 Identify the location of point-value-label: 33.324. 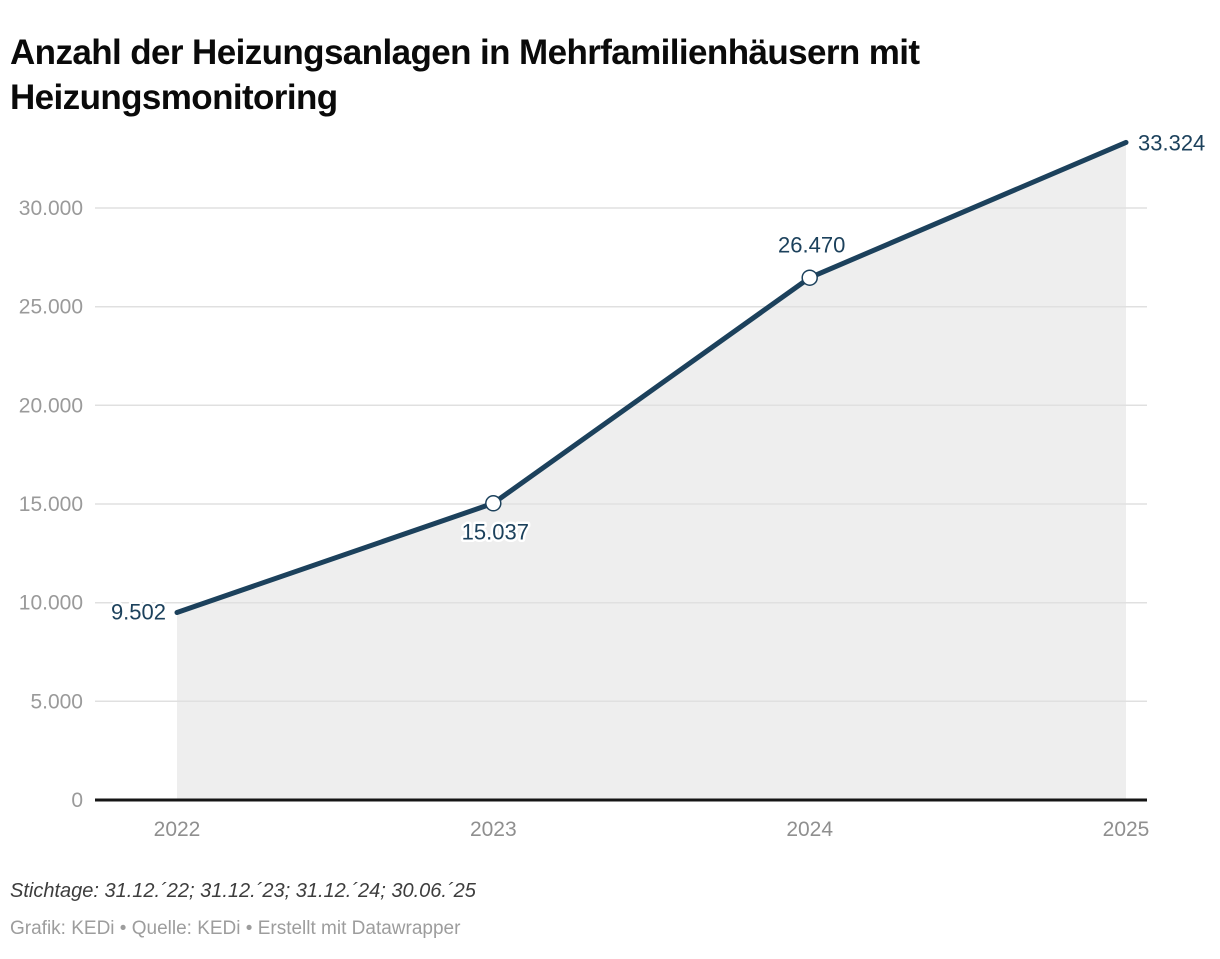
(1171, 142).